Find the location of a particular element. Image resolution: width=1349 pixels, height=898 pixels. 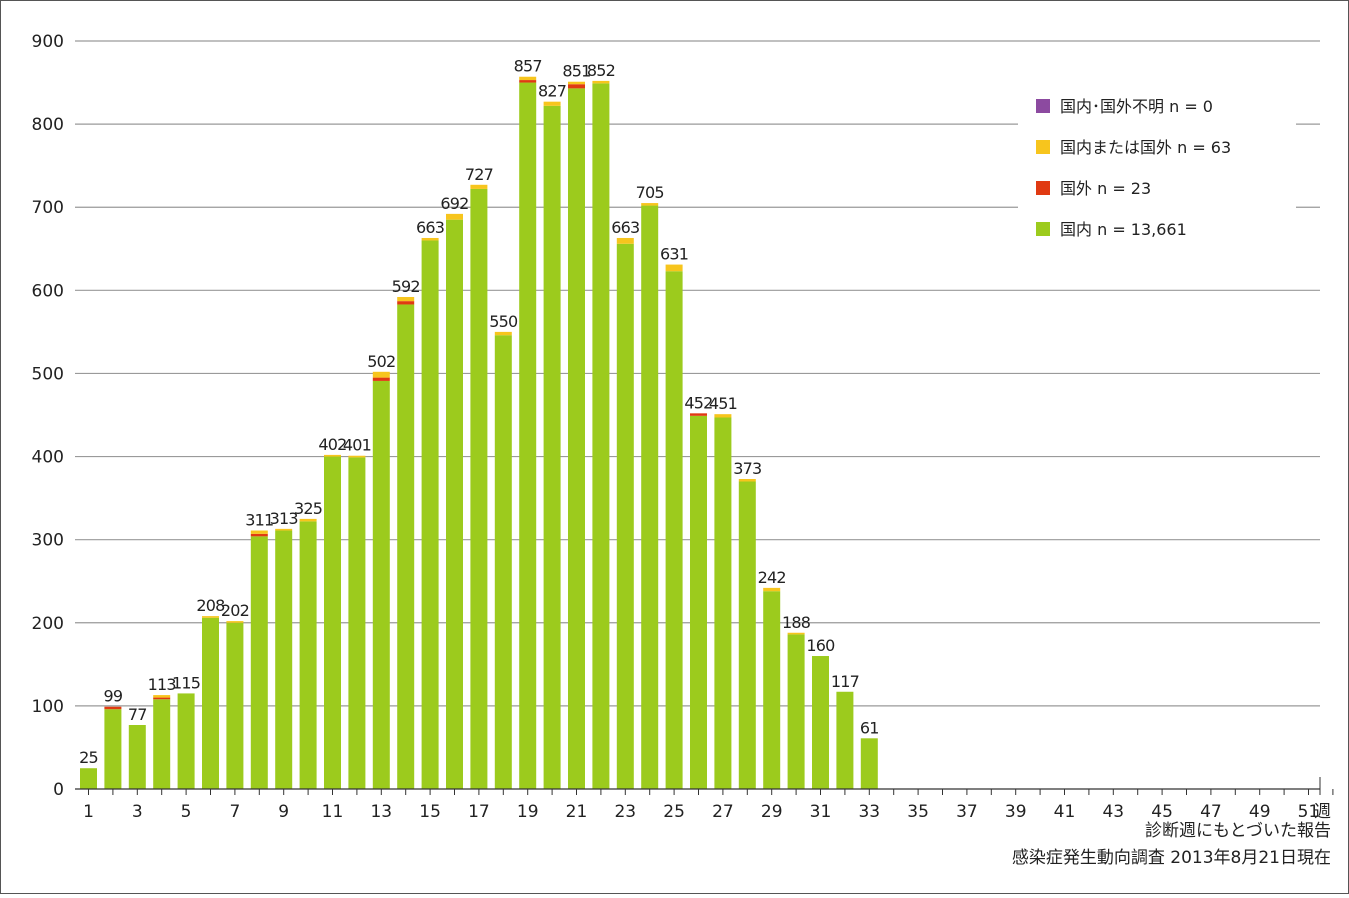

x-axis-unit: 週 is located at coordinates (1322, 812).